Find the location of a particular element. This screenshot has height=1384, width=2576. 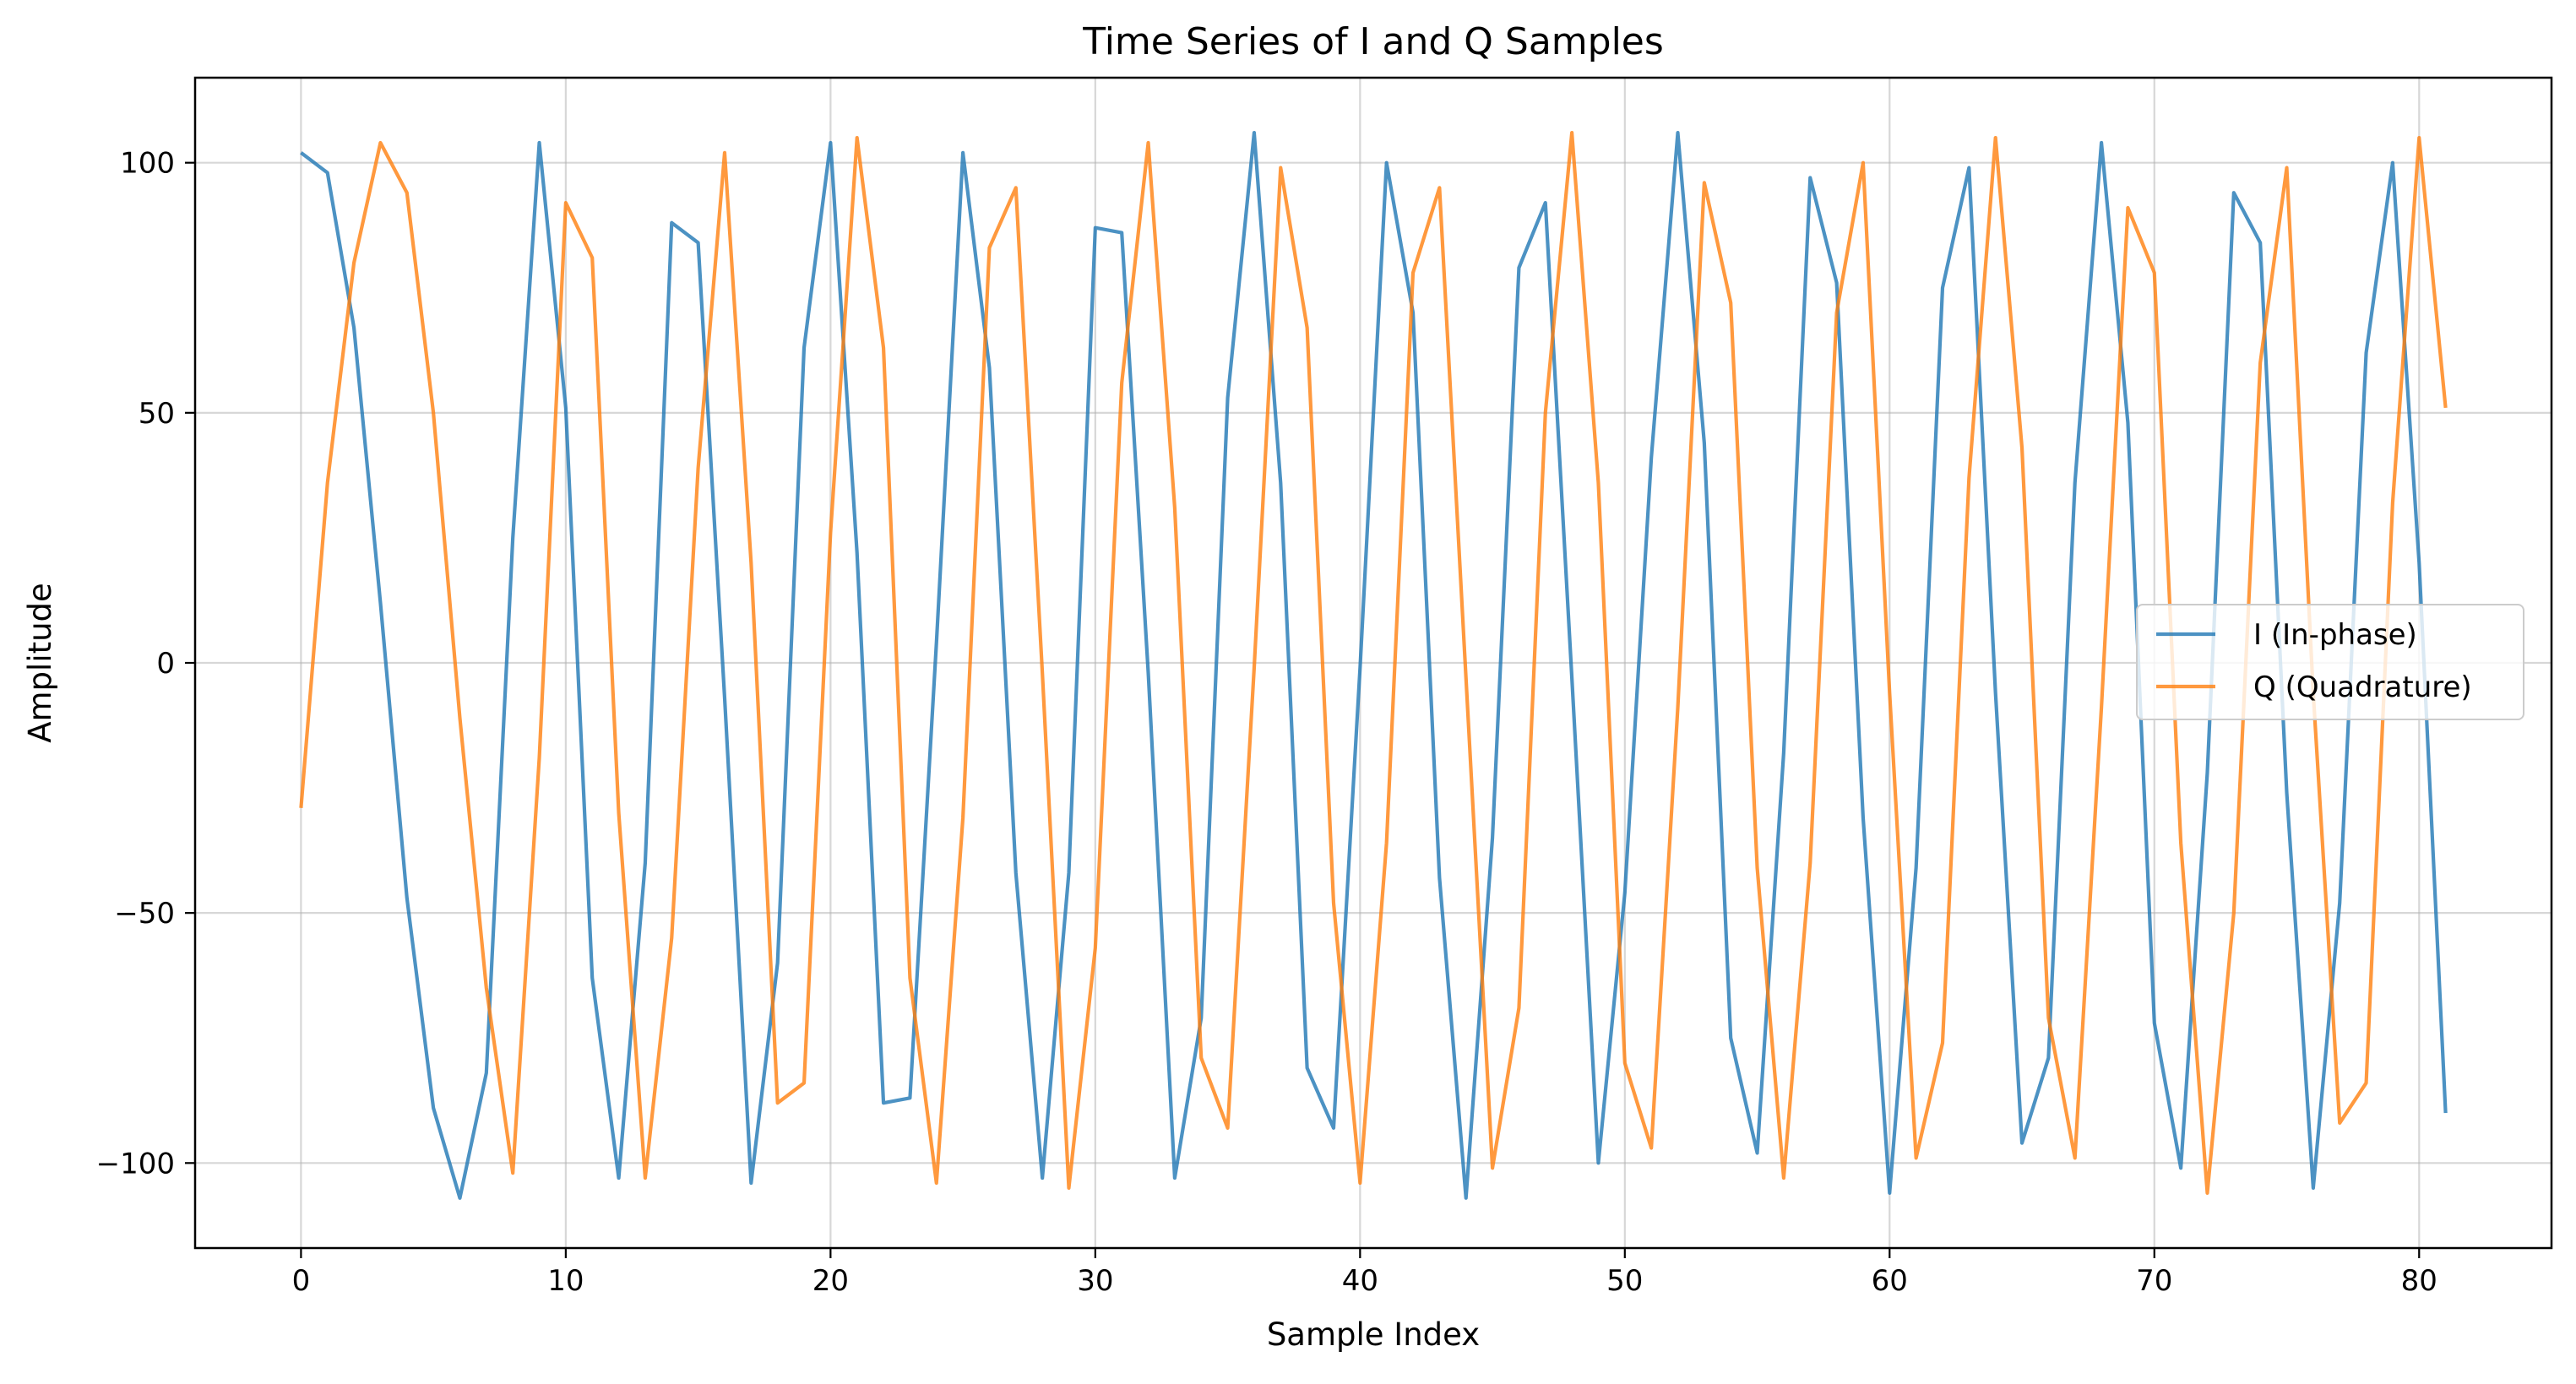

chart-title: Time Series of I and Q Samples is located at coordinates (1373, 42).